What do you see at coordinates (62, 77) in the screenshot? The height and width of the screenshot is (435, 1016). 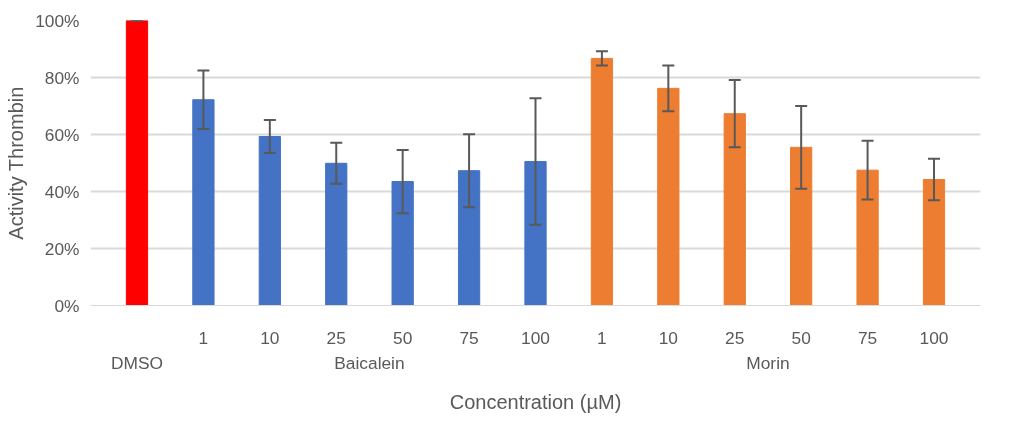 I see `y-tick-label: 80%` at bounding box center [62, 77].